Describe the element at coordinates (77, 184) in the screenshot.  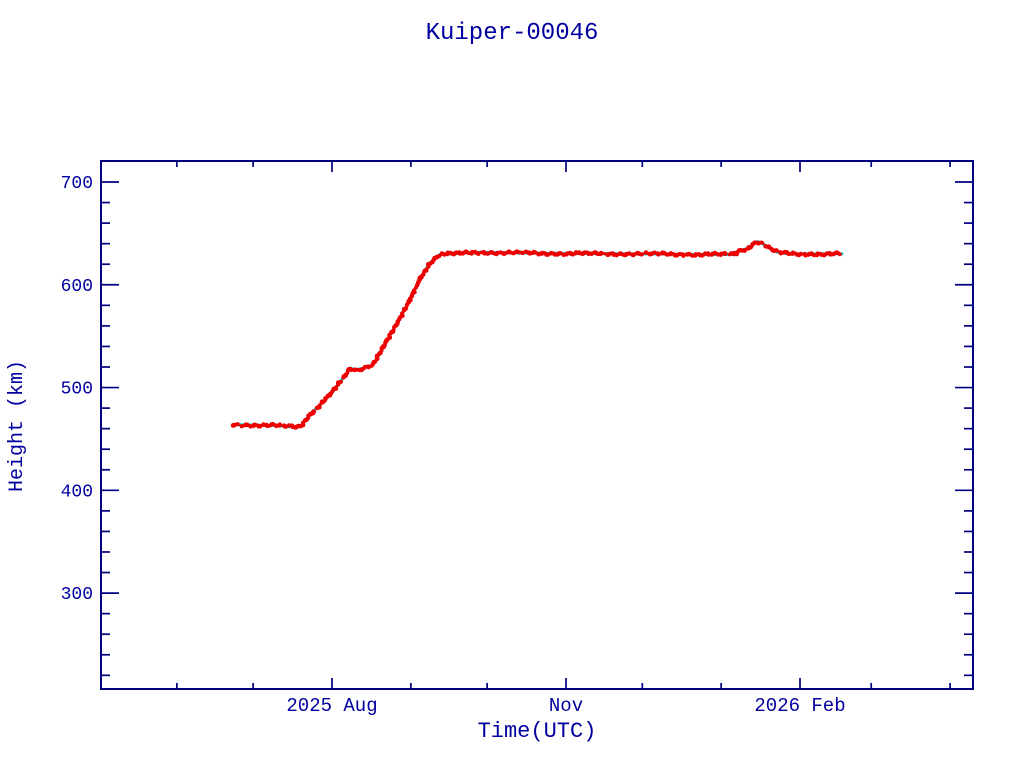
I see `y-tick-label: 700` at that location.